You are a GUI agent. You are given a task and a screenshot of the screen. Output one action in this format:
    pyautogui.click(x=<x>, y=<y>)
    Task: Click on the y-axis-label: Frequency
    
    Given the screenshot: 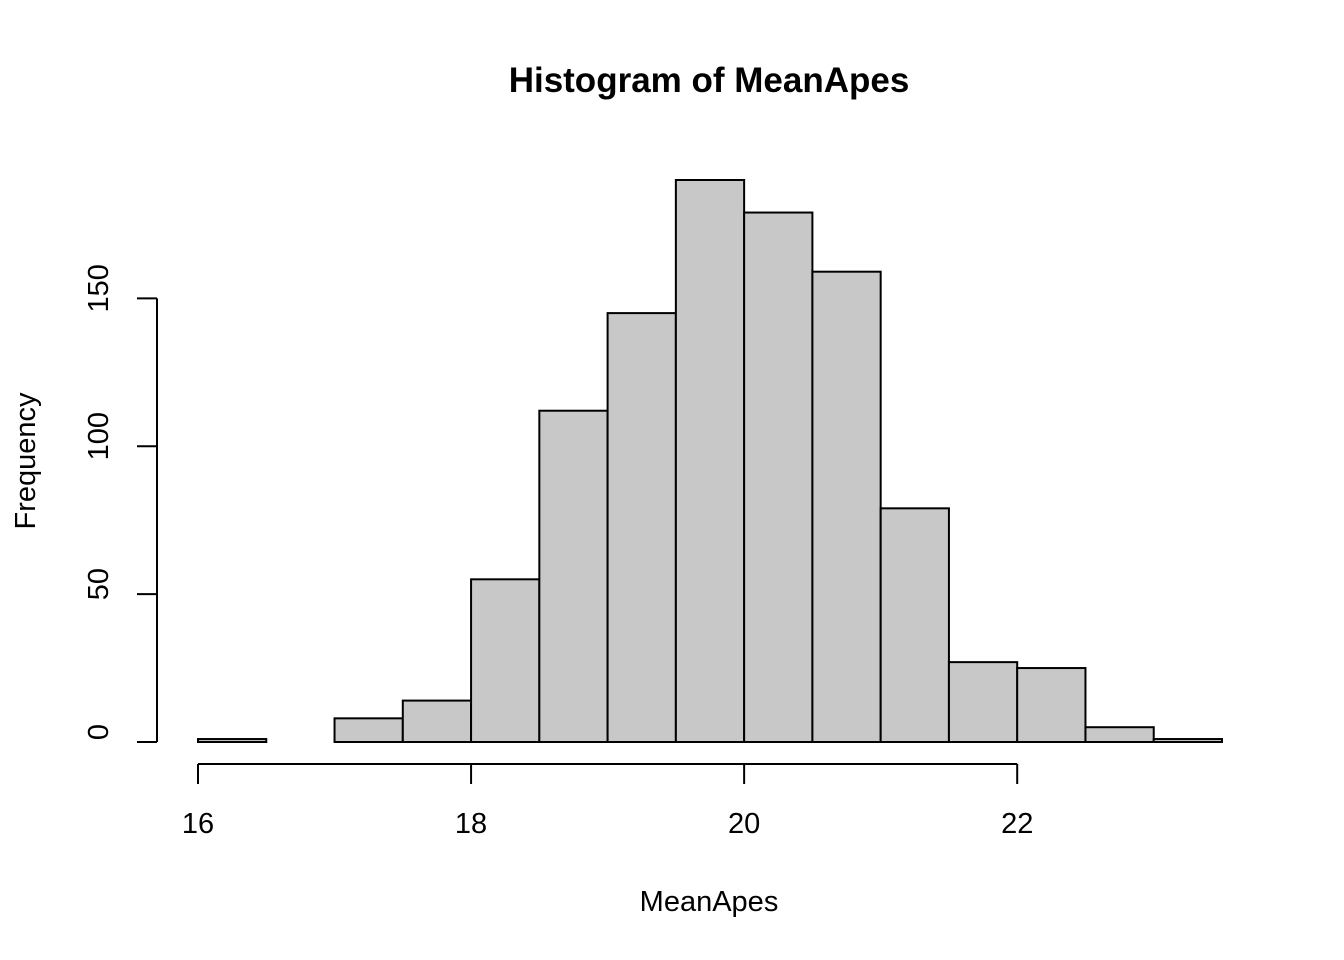 What is the action you would take?
    pyautogui.click(x=26, y=461)
    